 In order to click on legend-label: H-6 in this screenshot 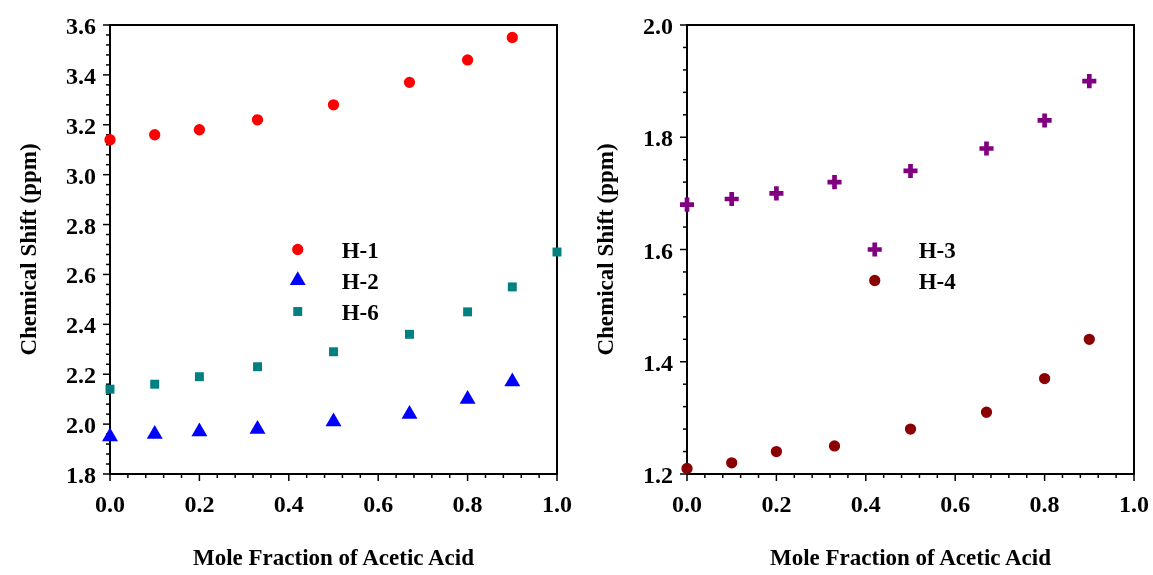, I will do `click(360, 312)`.